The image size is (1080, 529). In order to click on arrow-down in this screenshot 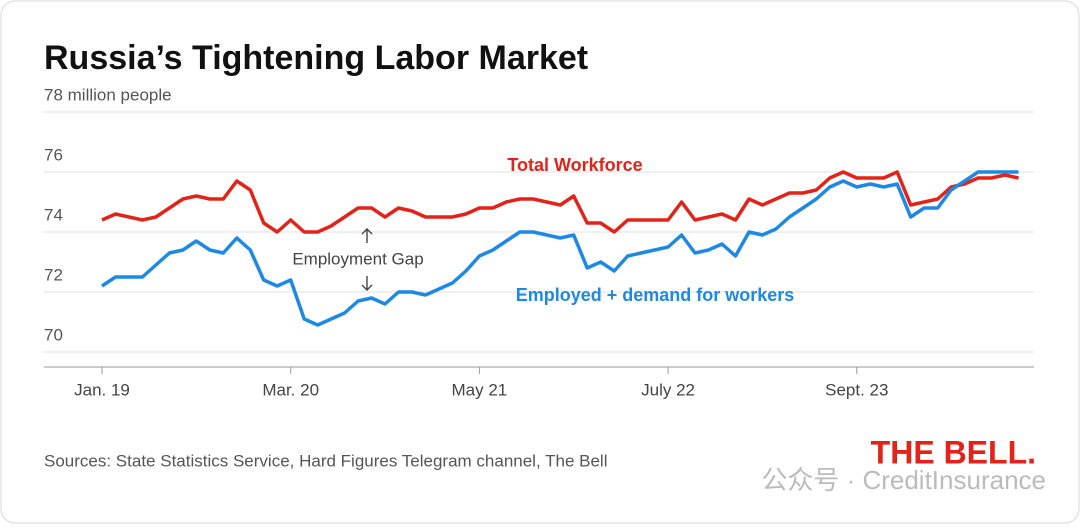, I will do `click(367, 283)`.